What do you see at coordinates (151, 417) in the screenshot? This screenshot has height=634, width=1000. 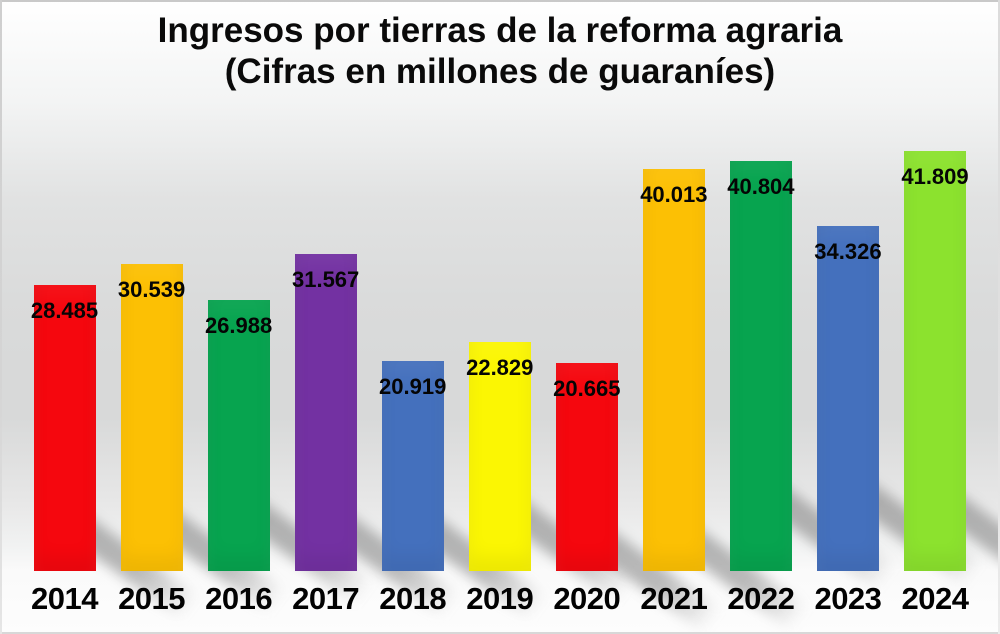 I see `bar-2015` at bounding box center [151, 417].